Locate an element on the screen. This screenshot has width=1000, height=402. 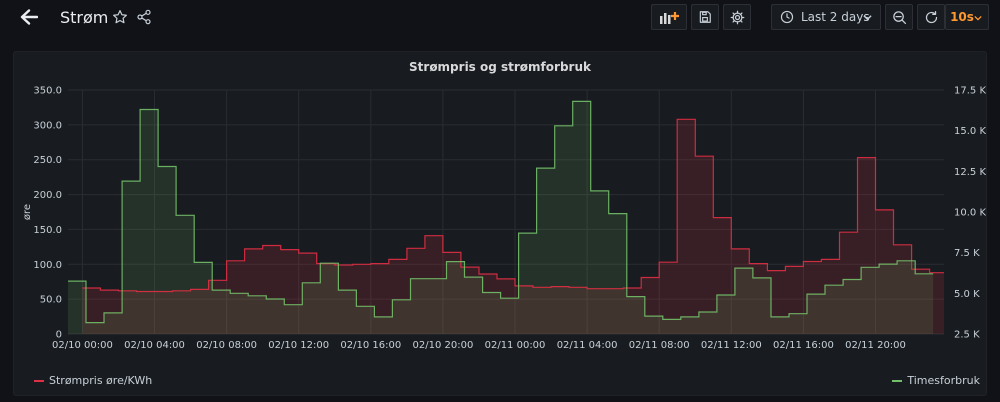
x-tick-label: 02/11 20:00 is located at coordinates (875, 345).